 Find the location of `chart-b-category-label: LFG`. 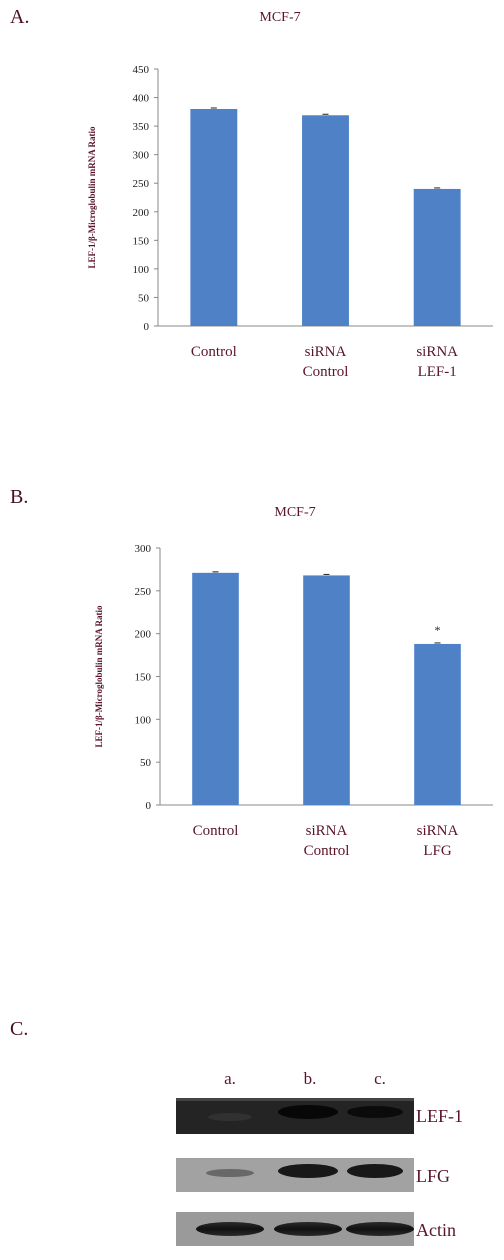

chart-b-category-label: LFG is located at coordinates (437, 851).